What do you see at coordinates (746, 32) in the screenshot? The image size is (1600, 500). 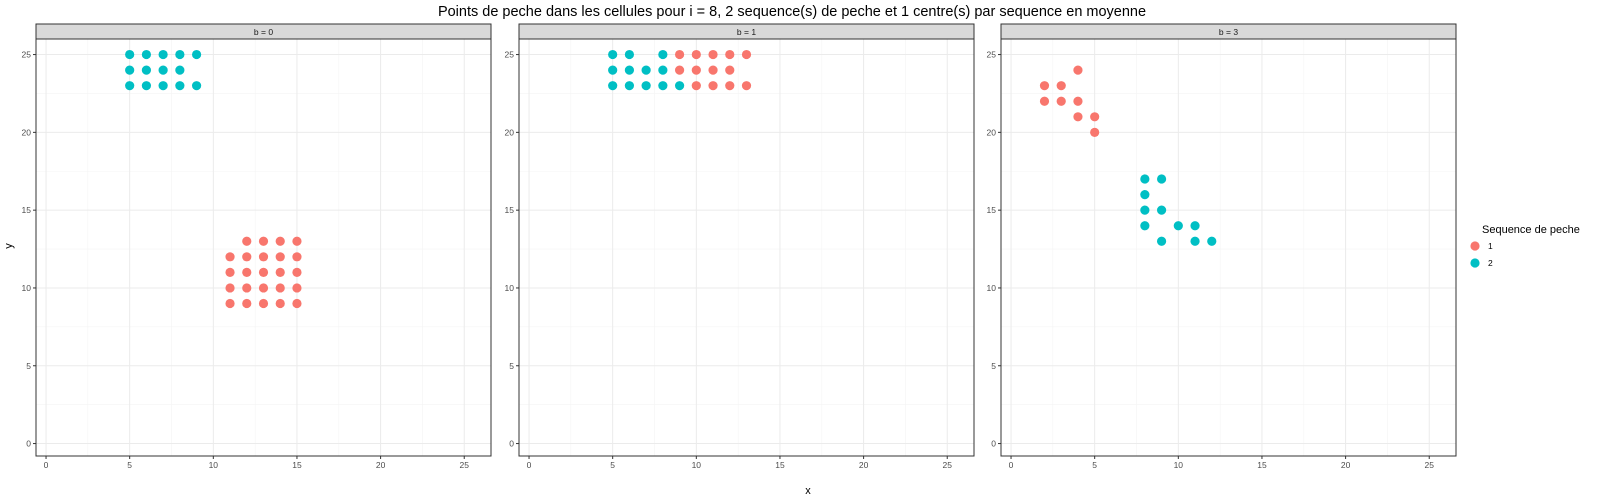 I see `strip-label: b = 1` at bounding box center [746, 32].